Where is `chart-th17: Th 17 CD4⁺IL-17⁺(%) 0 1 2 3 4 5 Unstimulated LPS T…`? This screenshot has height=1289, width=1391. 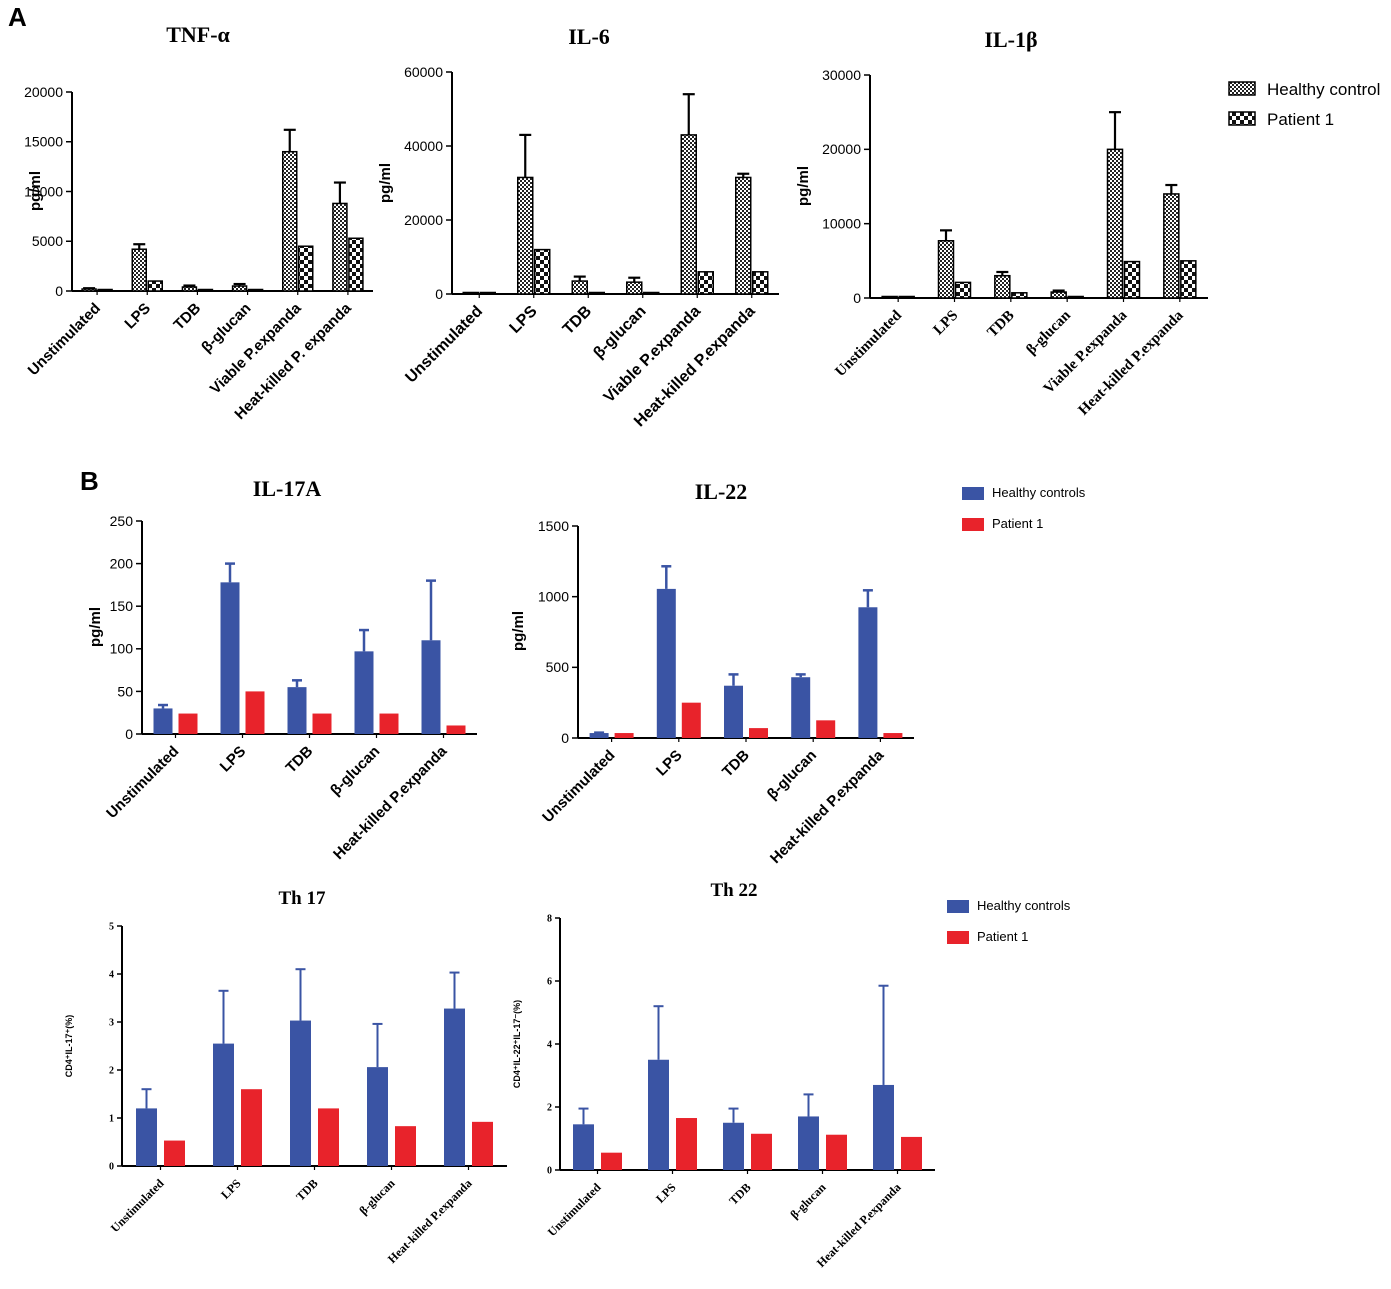
chart-th17: Th 17 CD4⁺IL-17⁺(%) 0 1 2 3 4 5 Unstimulated LPS T… is located at coordinates (285, 1077).